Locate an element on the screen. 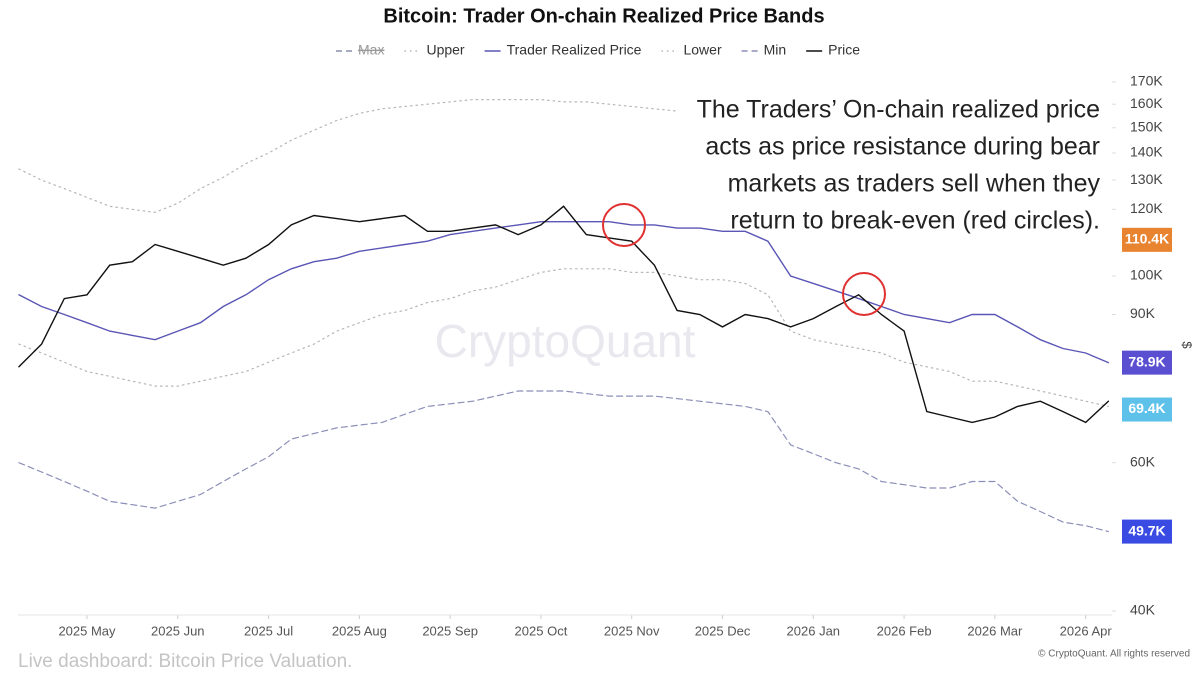  x-tick-label: 2025 Nov is located at coordinates (632, 630).